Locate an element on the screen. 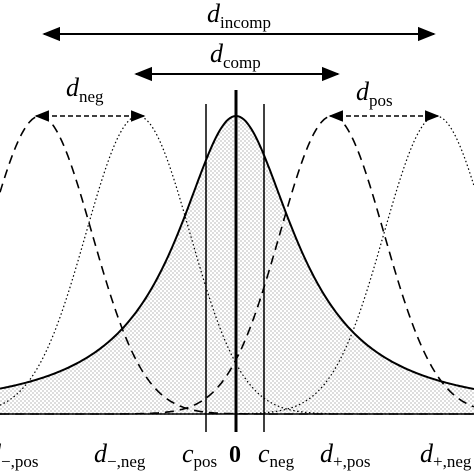 This screenshot has height=474, width=474. d-comp-label: dcomp is located at coordinates (235, 55).